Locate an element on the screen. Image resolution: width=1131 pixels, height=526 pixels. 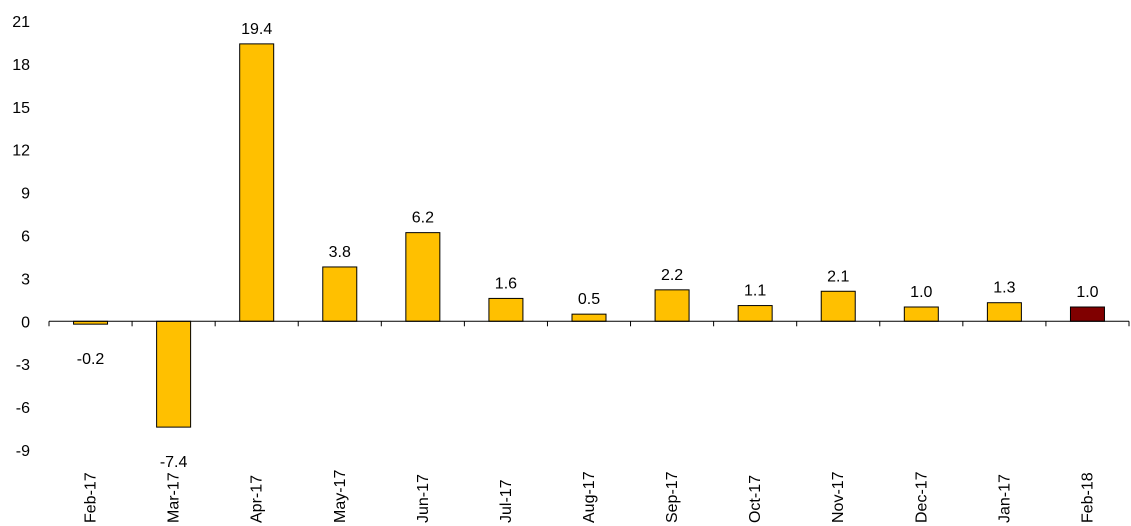
x-category-label: Feb-18 is located at coordinates (1087, 497).